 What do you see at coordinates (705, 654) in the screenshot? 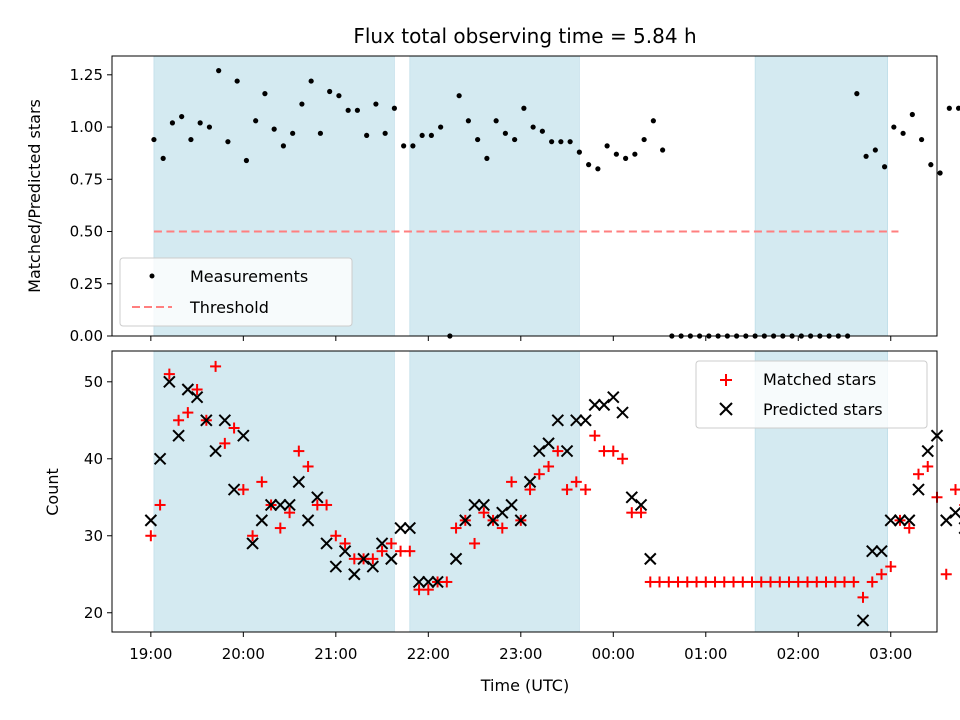
I see `x-tick-label: 01:00` at bounding box center [705, 654].